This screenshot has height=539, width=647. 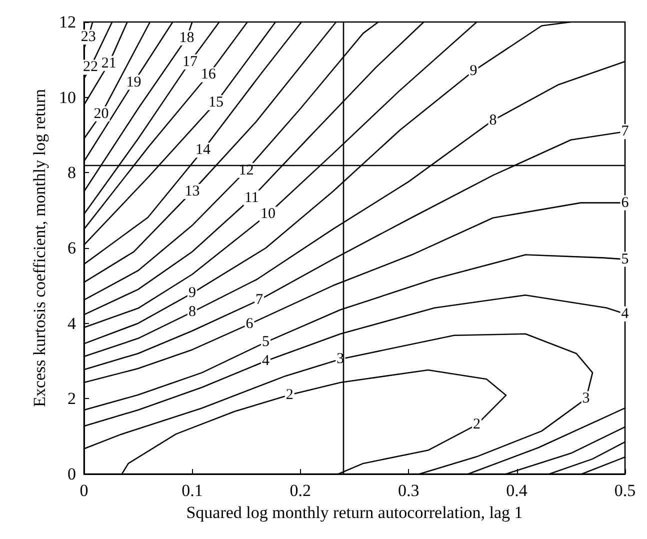 What do you see at coordinates (67, 97) in the screenshot?
I see `y-tick-label: 10` at bounding box center [67, 97].